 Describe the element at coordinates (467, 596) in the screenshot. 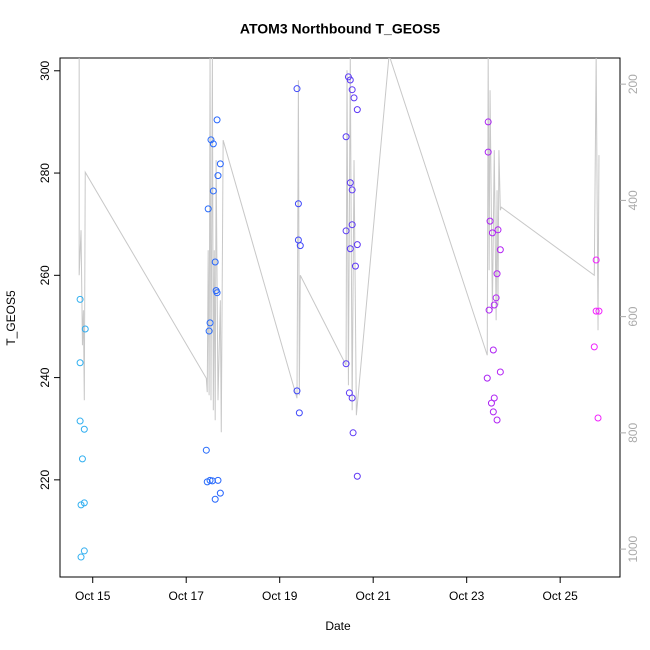

I see `x-tick-label: Oct 23` at that location.